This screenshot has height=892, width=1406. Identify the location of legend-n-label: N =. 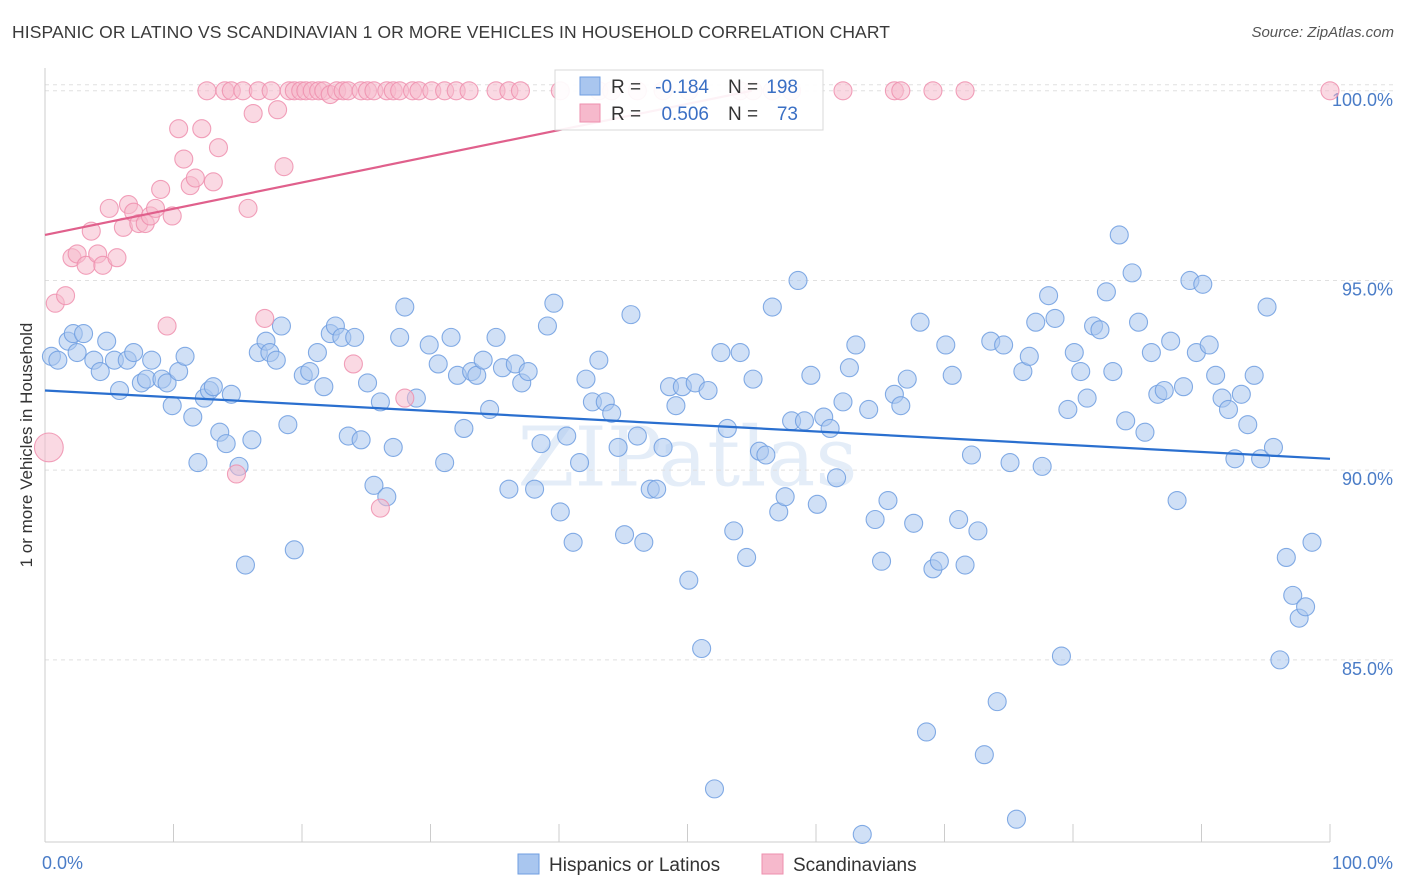
(743, 114).